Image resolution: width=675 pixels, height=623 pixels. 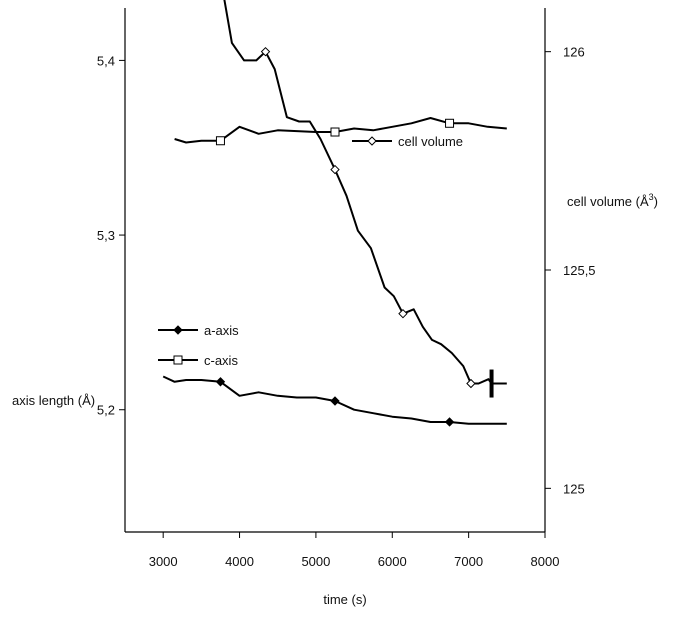 What do you see at coordinates (315, 561) in the screenshot?
I see `x-tick-label: 5000` at bounding box center [315, 561].